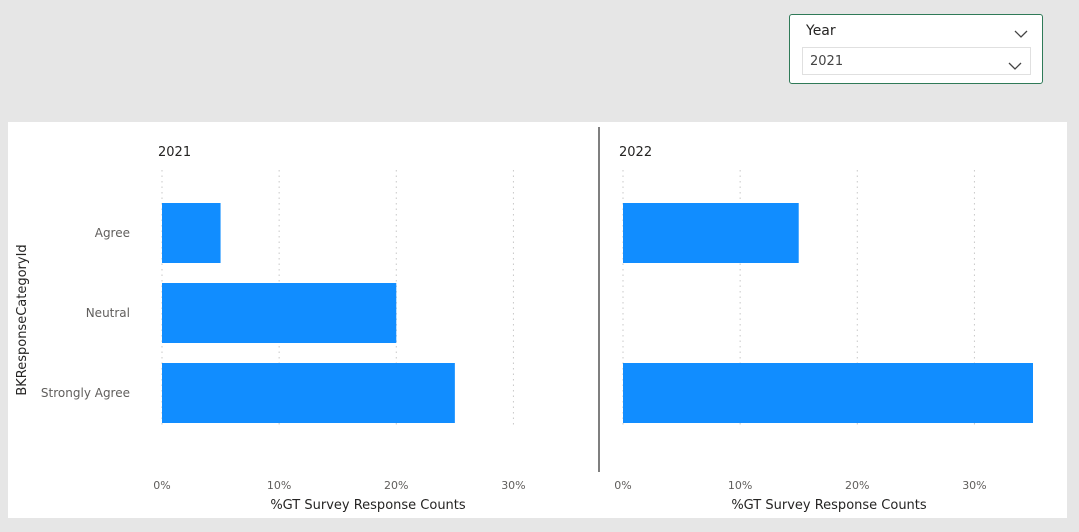 Image resolution: width=1079 pixels, height=532 pixels. I want to click on bar-2021-neutral, so click(279, 313).